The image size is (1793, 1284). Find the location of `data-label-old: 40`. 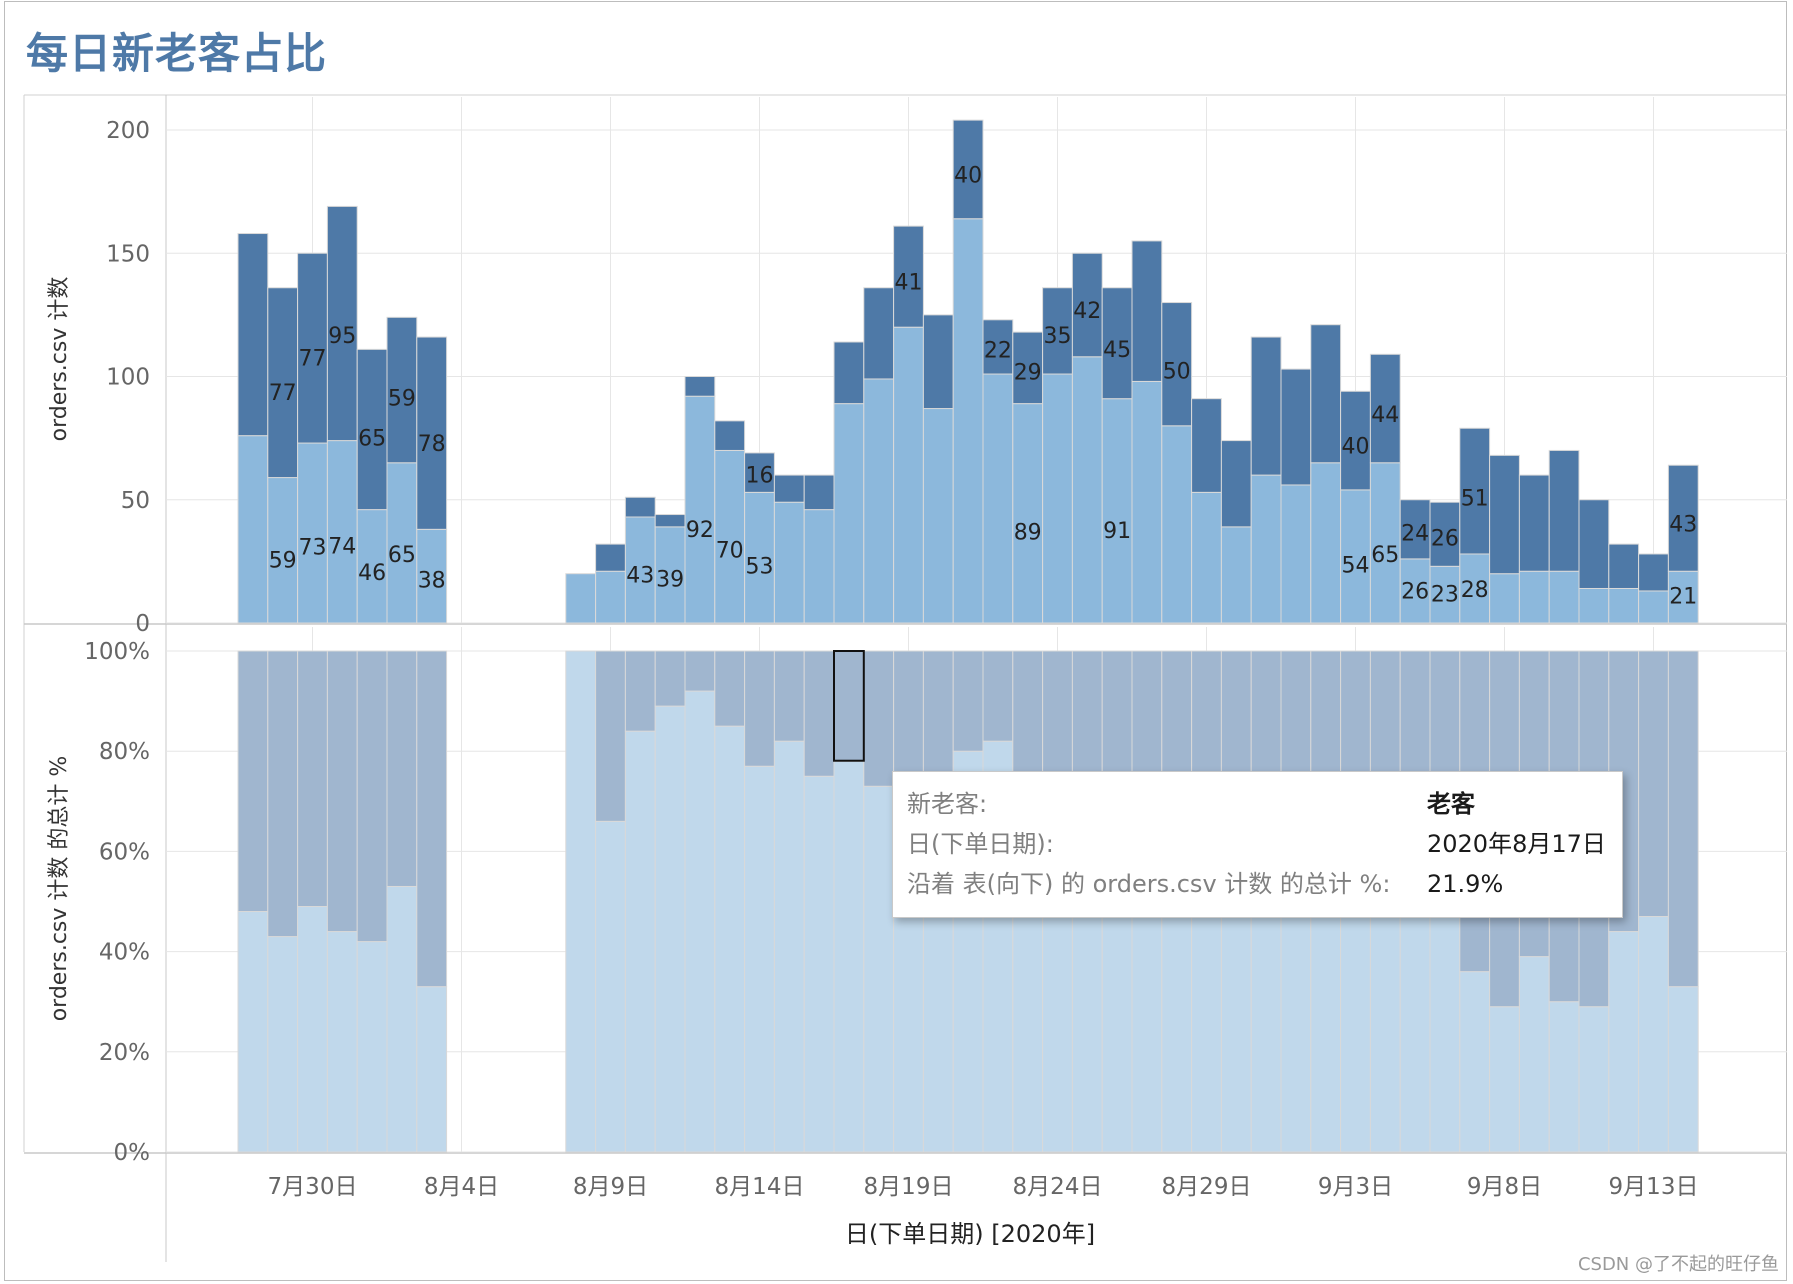

data-label-old: 40 is located at coordinates (1356, 447).